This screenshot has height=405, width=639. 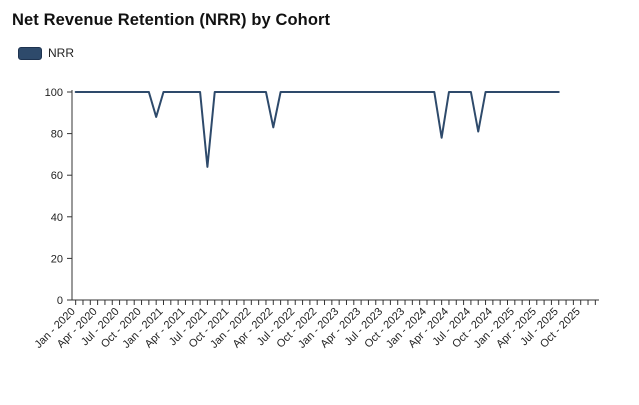 What do you see at coordinates (61, 53) in the screenshot?
I see `legend-label-nrr: NRR` at bounding box center [61, 53].